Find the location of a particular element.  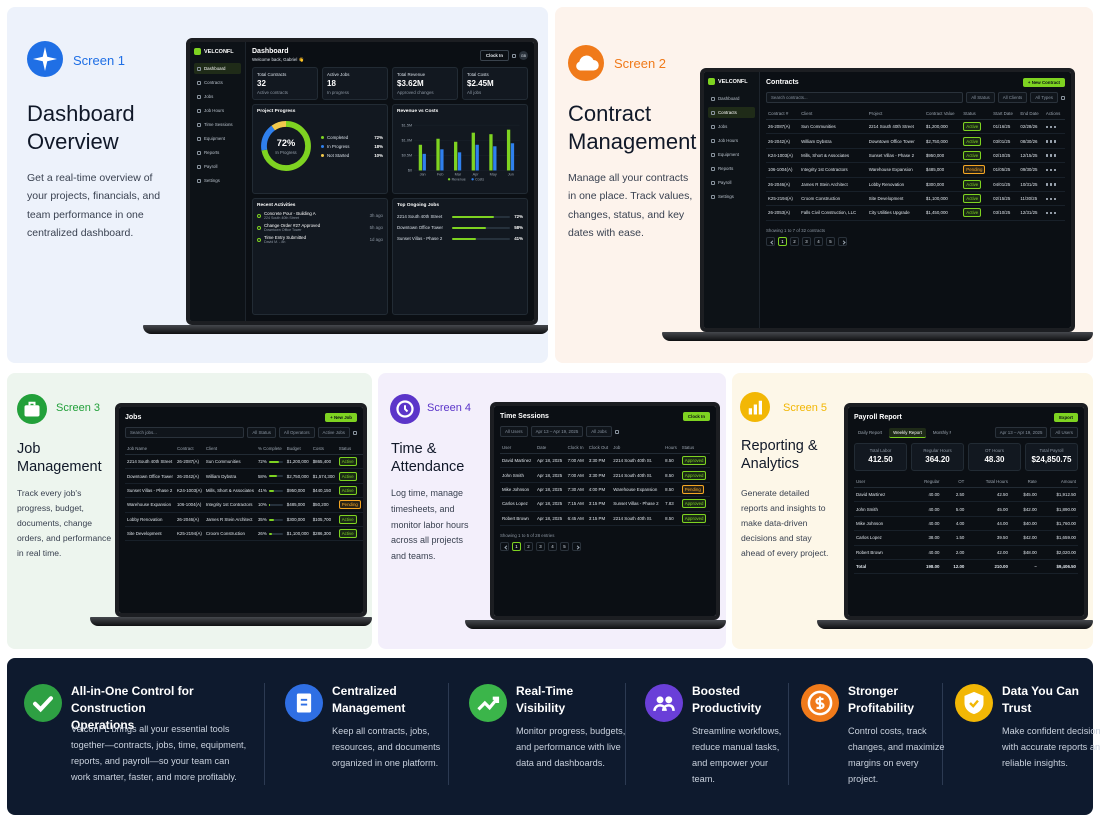

tab: Daily Report is located at coordinates (870, 432).